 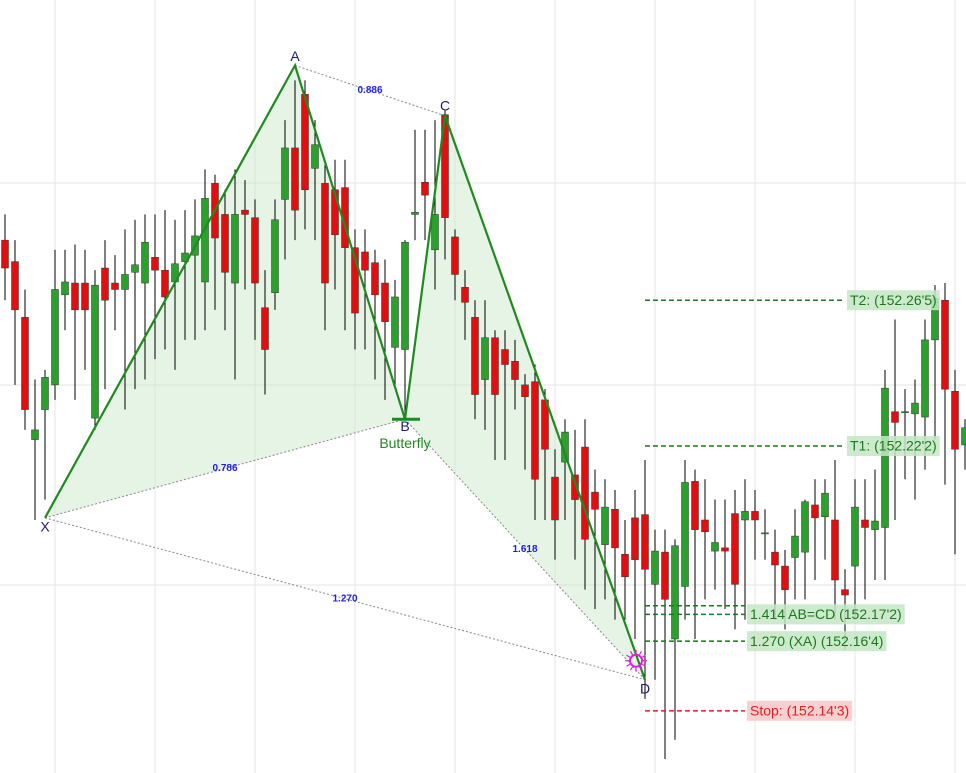 I want to click on point-label: X, so click(x=45, y=527).